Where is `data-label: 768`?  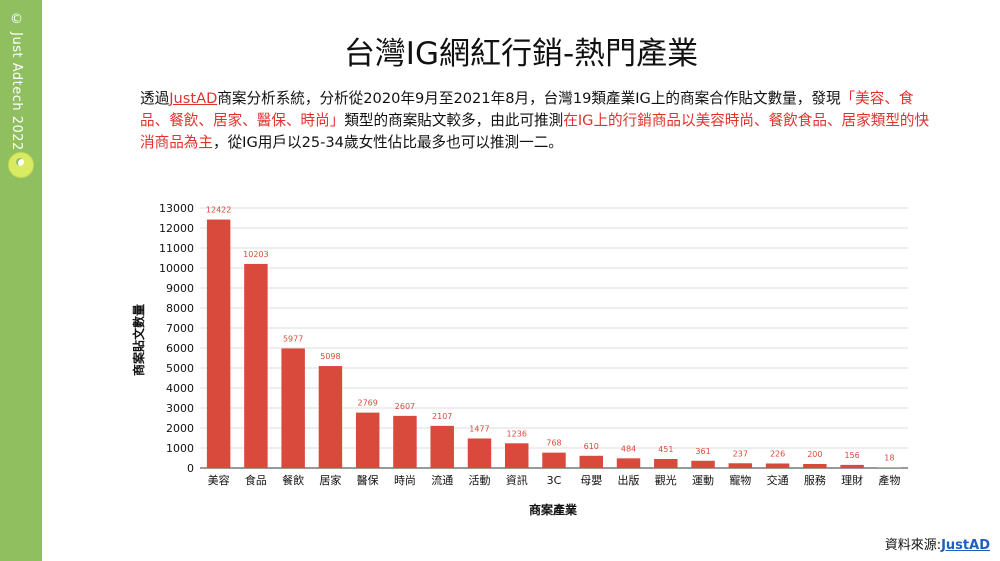
data-label: 768 is located at coordinates (553, 443).